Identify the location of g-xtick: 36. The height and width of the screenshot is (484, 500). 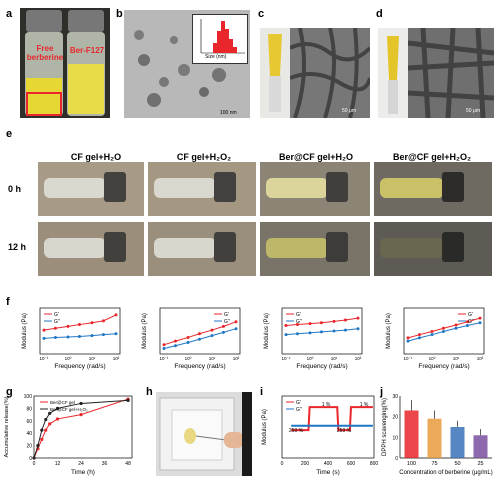
(105, 464).